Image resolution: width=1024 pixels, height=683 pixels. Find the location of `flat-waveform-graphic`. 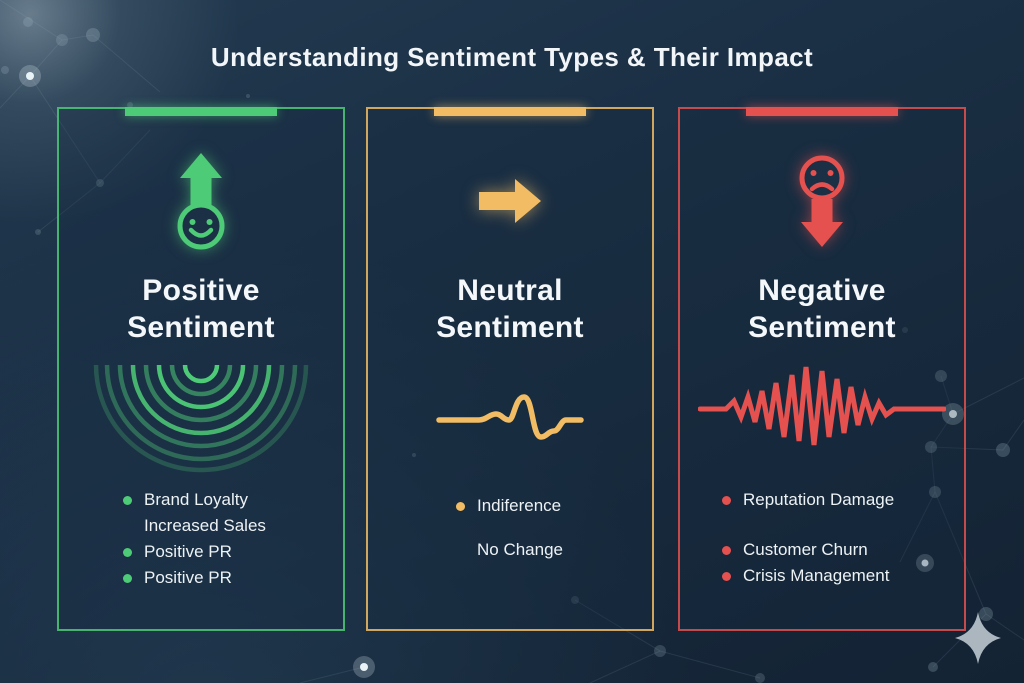

flat-waveform-graphic is located at coordinates (510, 420).